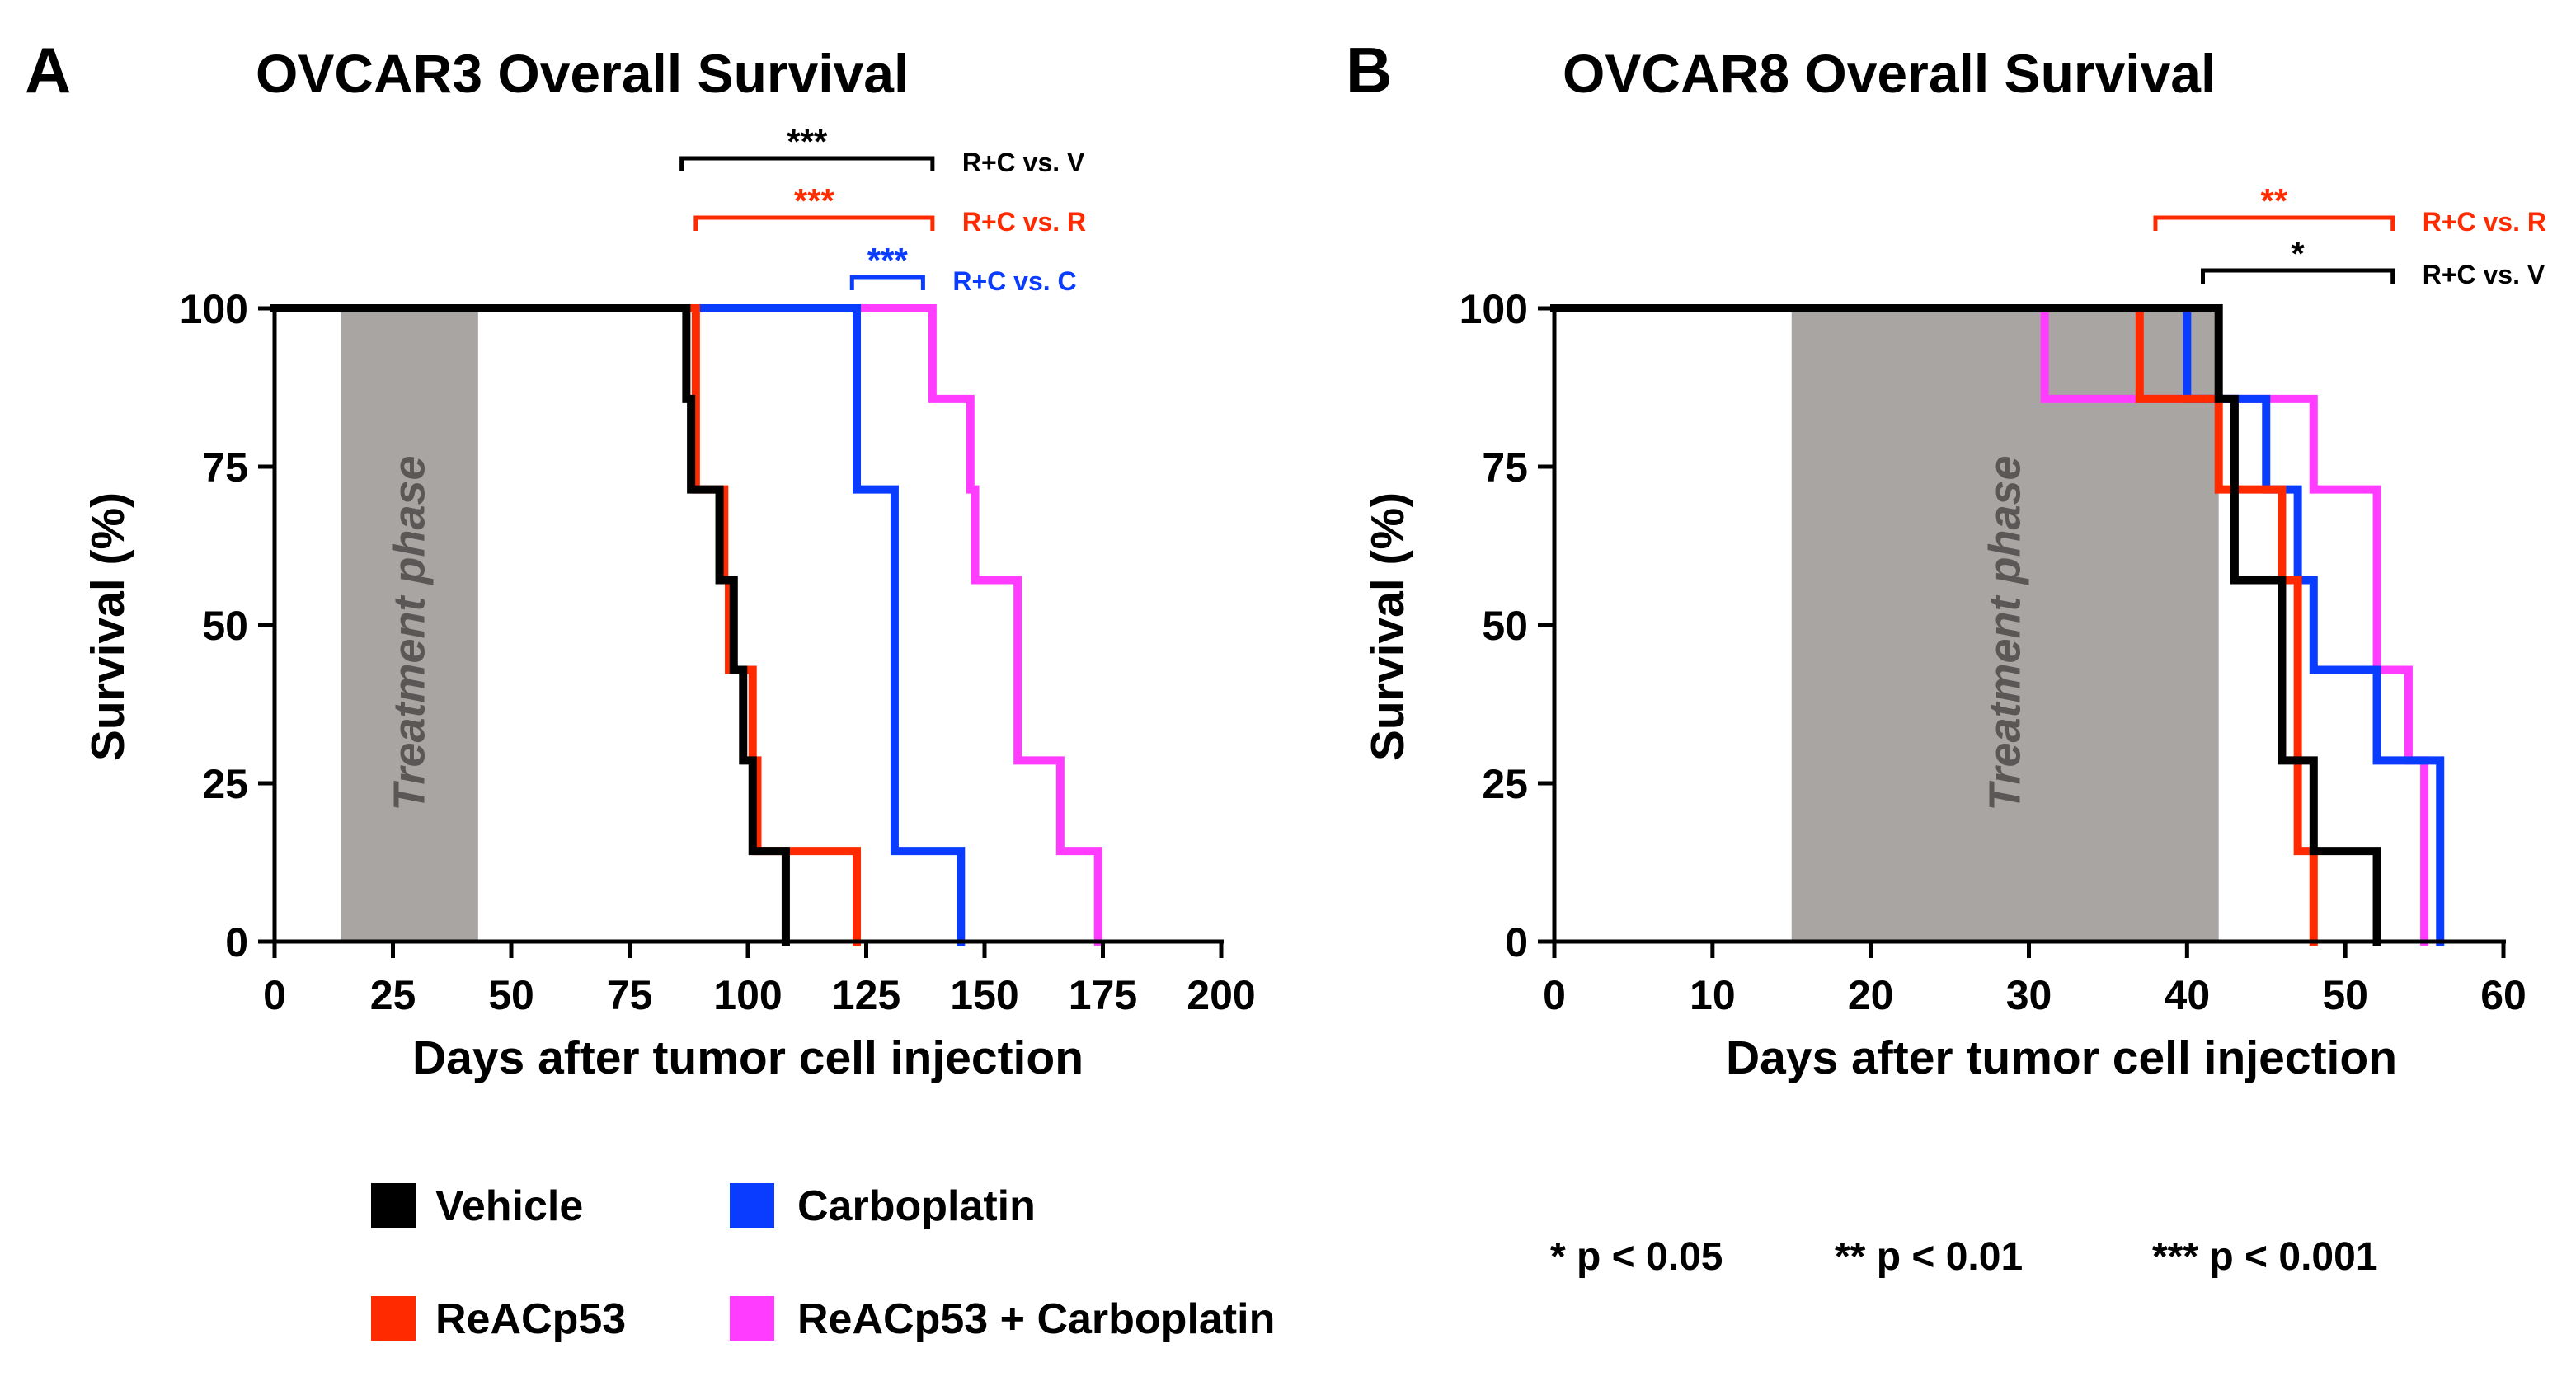 The height and width of the screenshot is (1386, 2576). What do you see at coordinates (1014, 281) in the screenshot?
I see `panel-a-bracket-label-carboplatin: R+C vs. C` at bounding box center [1014, 281].